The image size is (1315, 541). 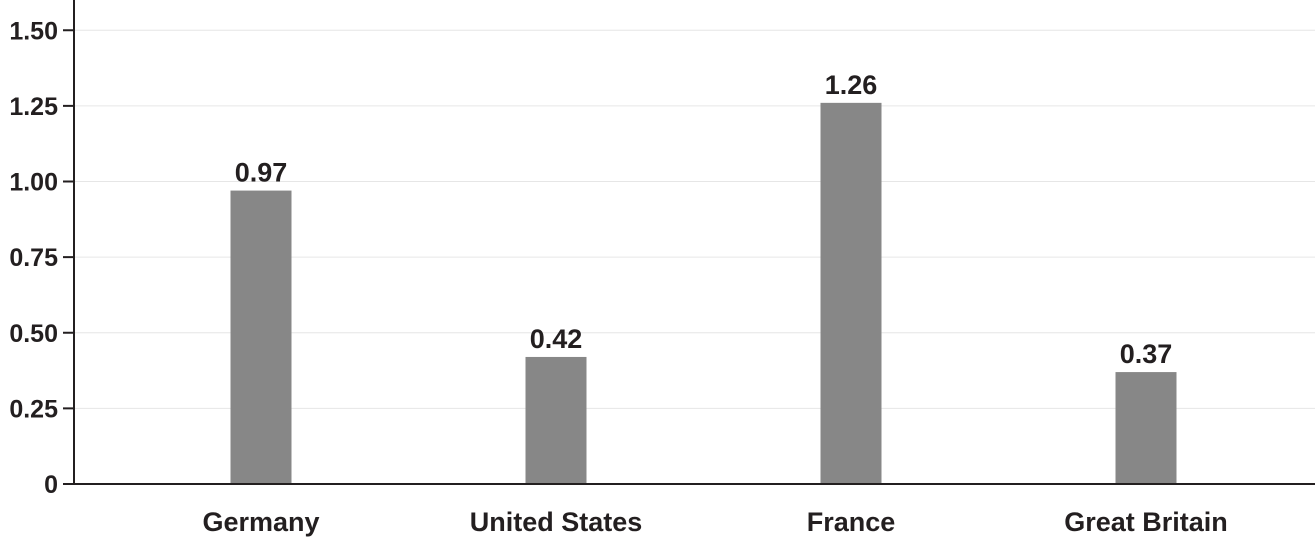 I want to click on x-category-label: Great Britain, so click(x=1146, y=522).